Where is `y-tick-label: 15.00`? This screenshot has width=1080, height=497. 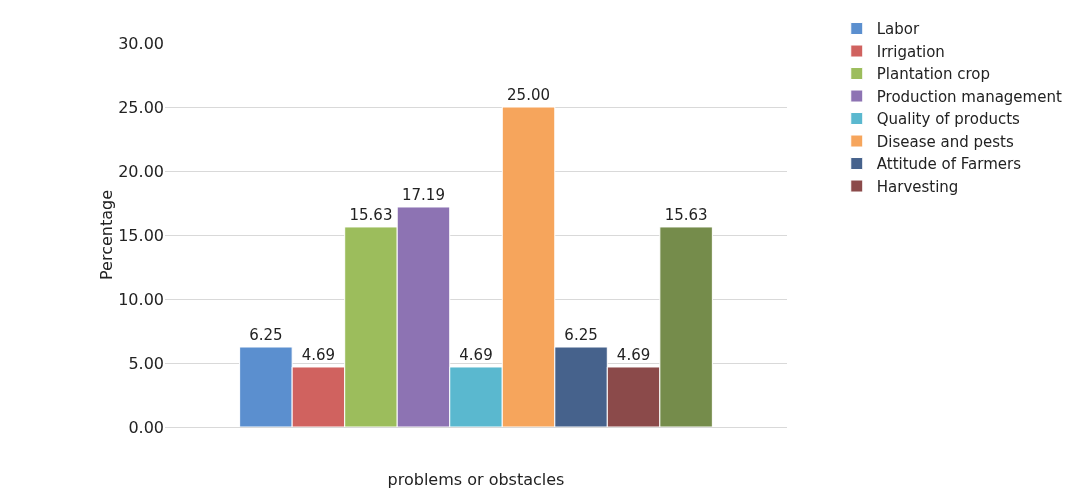 y-tick-label: 15.00 is located at coordinates (141, 235).